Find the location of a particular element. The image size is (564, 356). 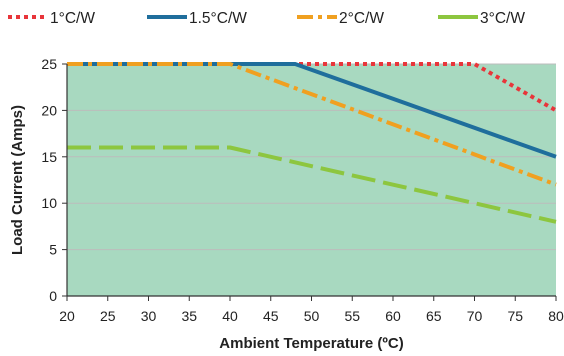

x-tick-label: 55 is located at coordinates (352, 316).